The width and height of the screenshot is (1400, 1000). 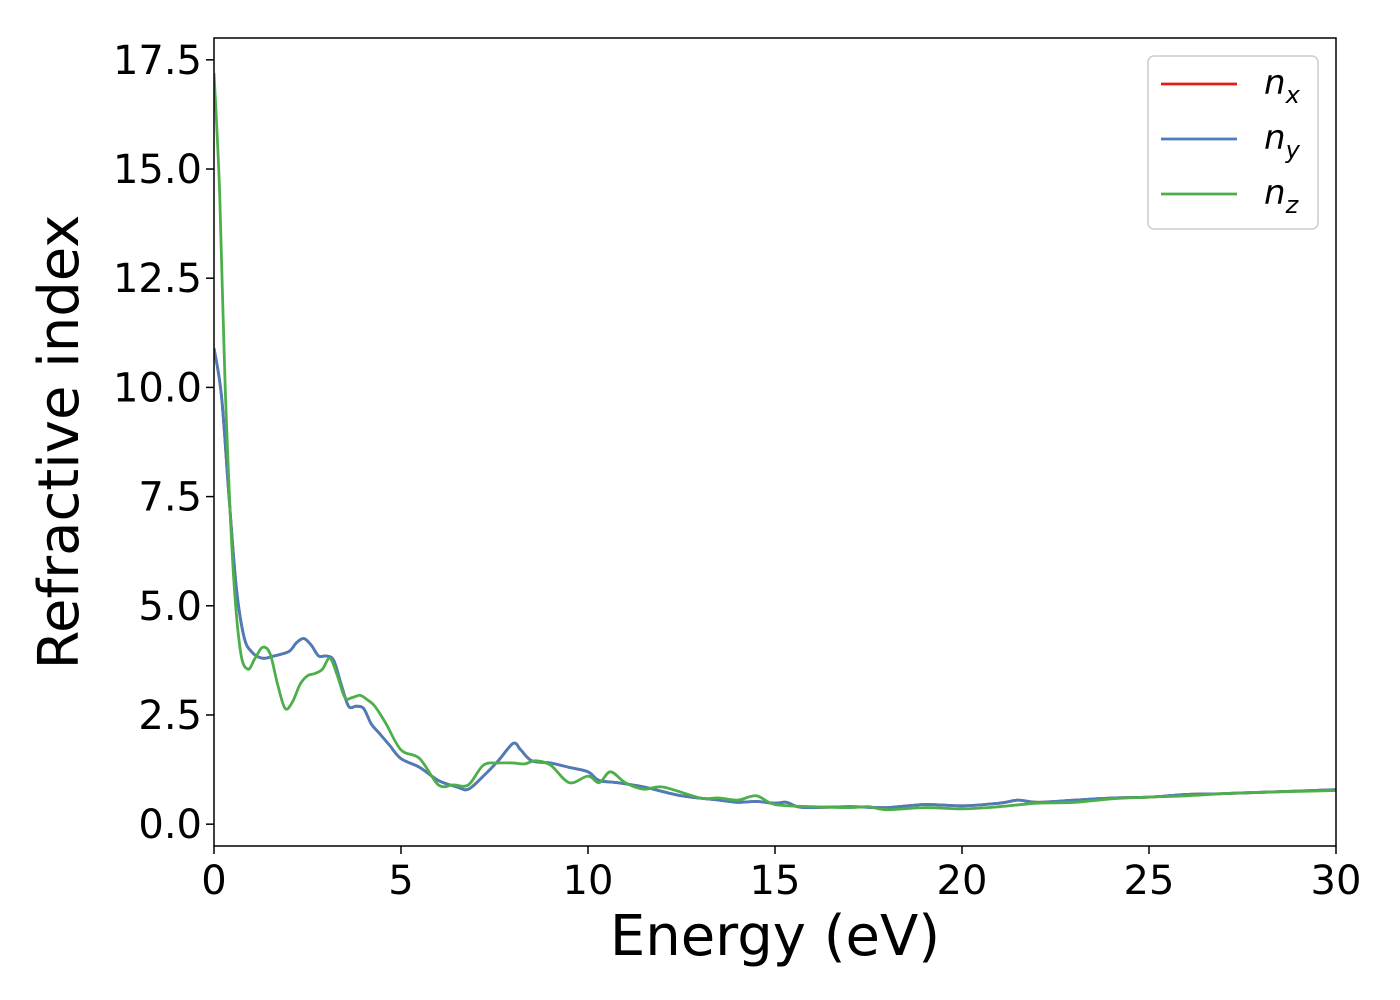 I want to click on y-tick-label: 10.0, so click(x=157, y=388).